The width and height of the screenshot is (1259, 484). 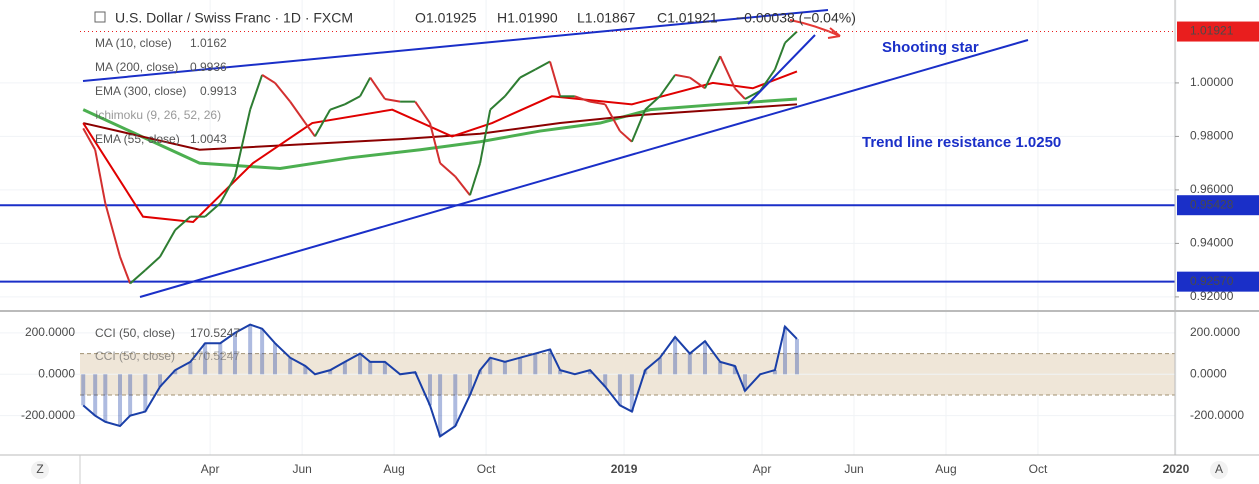 What do you see at coordinates (56, 373) in the screenshot?
I see `y-tick-label: 0.0000` at bounding box center [56, 373].